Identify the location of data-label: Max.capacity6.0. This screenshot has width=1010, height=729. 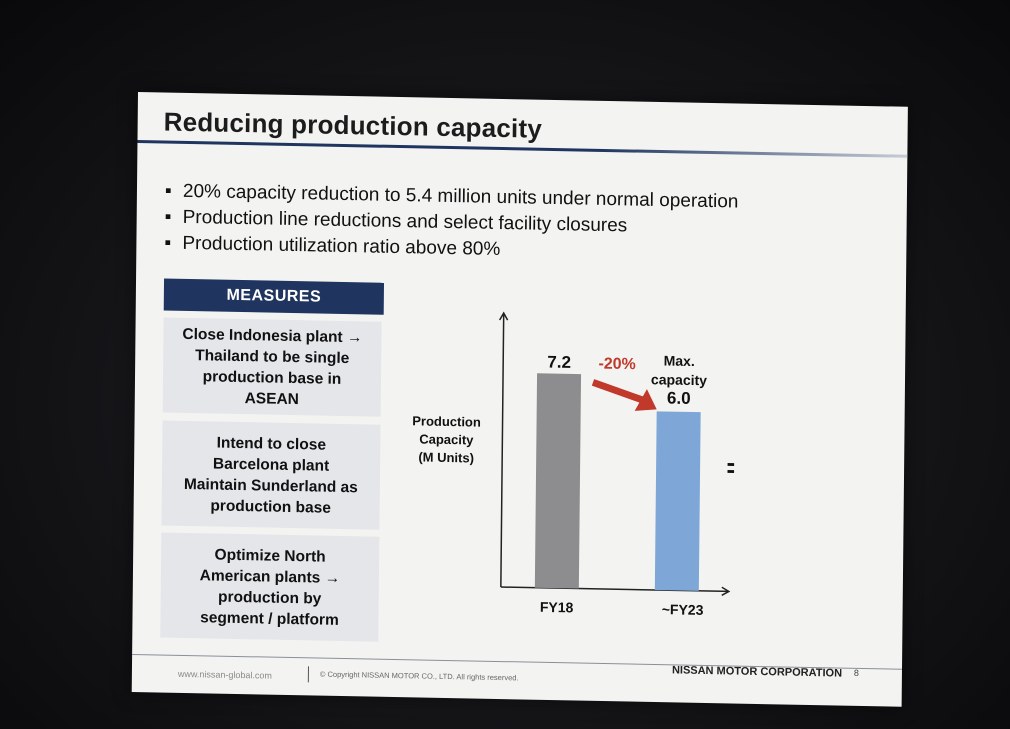
(679, 380).